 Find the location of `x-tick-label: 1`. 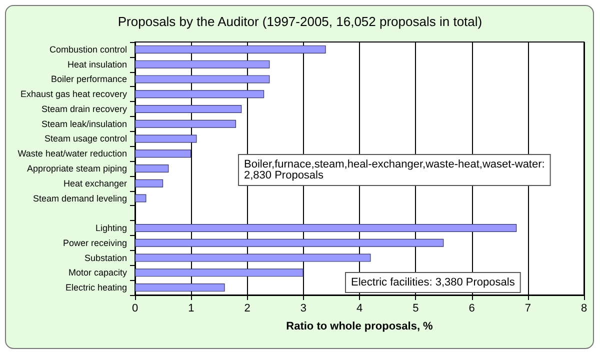

x-tick-label: 1 is located at coordinates (191, 308).